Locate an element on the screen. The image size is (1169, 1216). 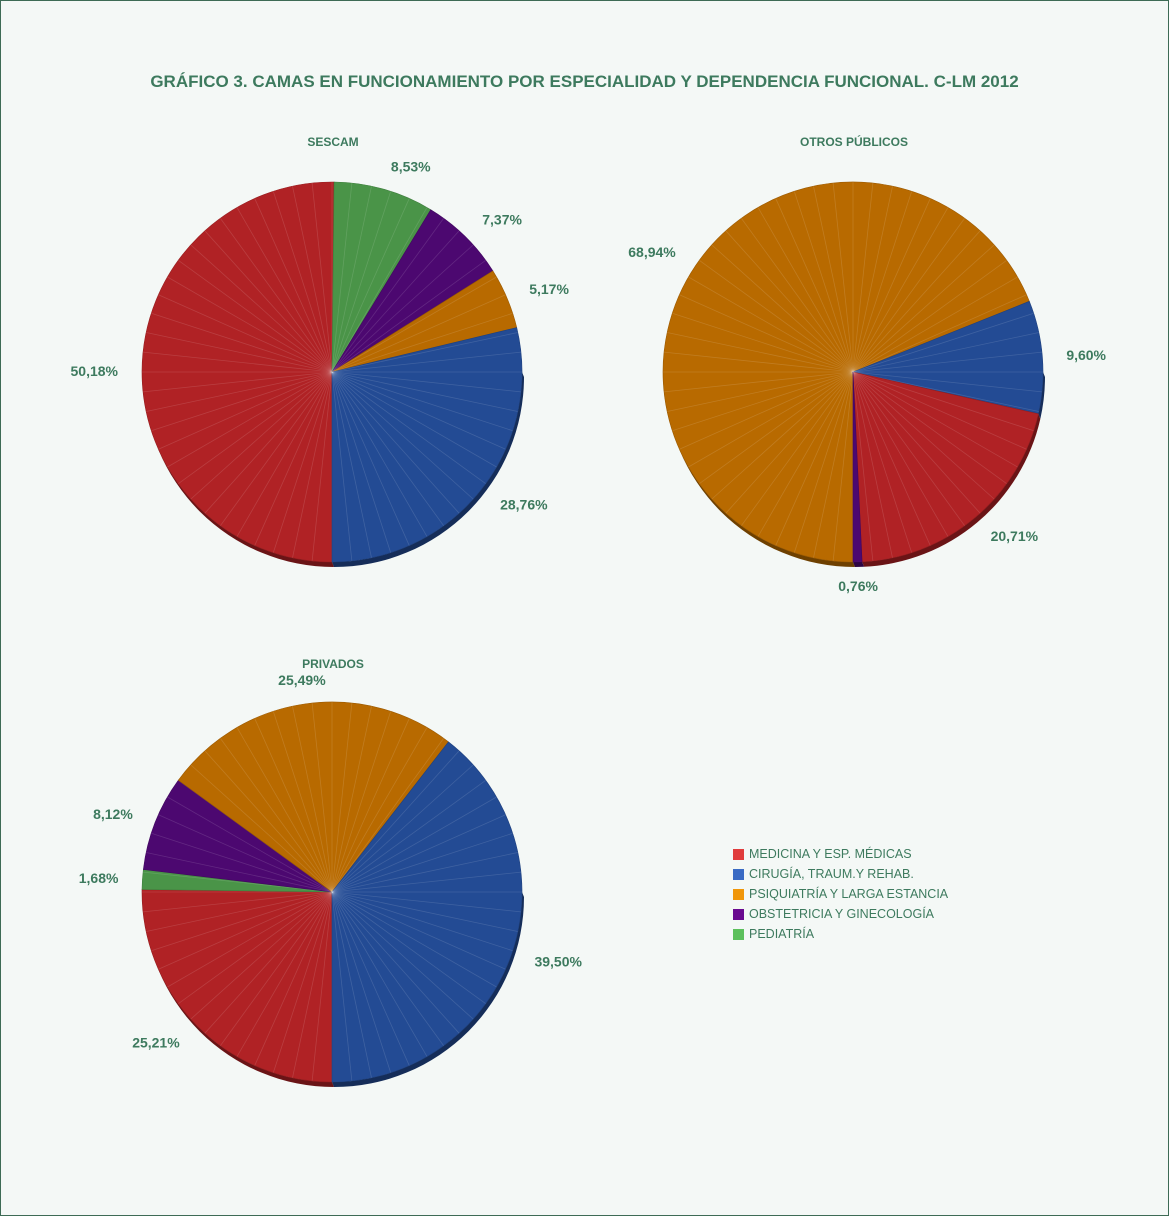
legend-item-cirugia: CIRUGÍA, TRAUM.Y REHAB. is located at coordinates (840, 874).